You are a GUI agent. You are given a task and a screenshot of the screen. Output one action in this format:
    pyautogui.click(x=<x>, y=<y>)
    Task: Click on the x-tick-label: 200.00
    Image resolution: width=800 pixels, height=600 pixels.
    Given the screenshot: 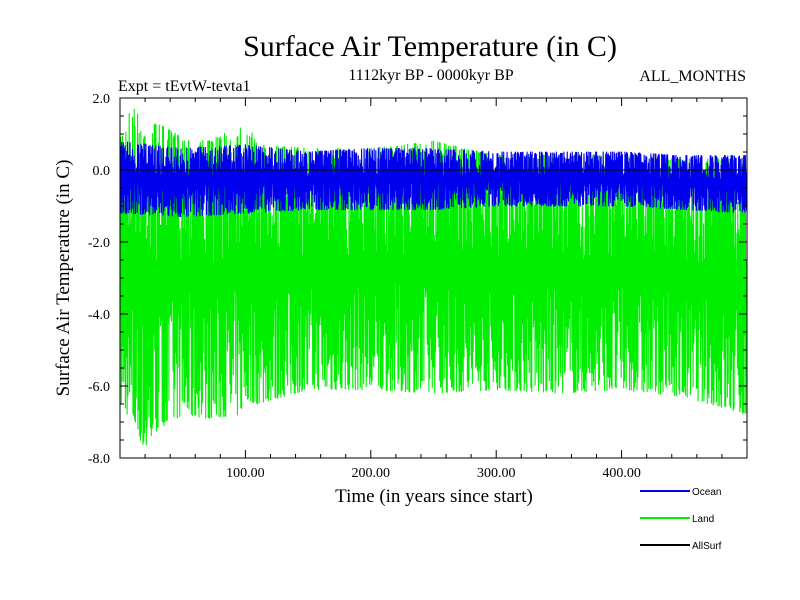 What is the action you would take?
    pyautogui.click(x=371, y=473)
    